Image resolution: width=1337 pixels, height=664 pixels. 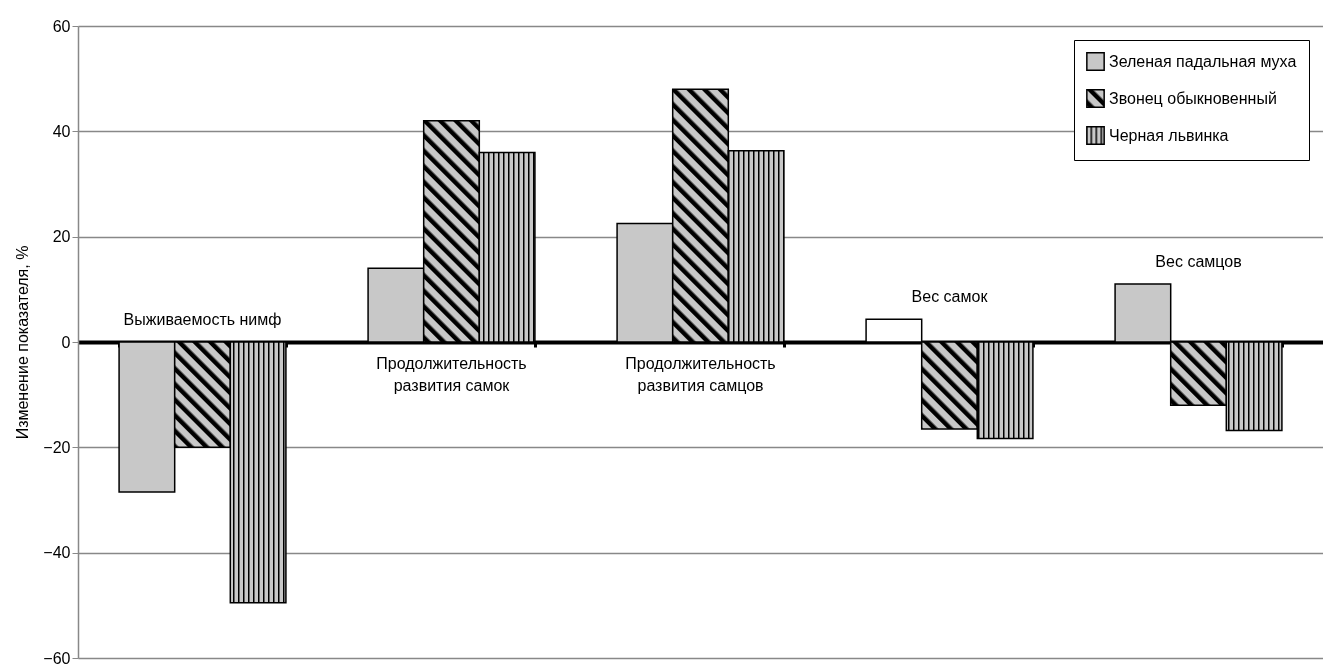 What do you see at coordinates (61, 26) in the screenshot?
I see `y-tick-label: 60` at bounding box center [61, 26].